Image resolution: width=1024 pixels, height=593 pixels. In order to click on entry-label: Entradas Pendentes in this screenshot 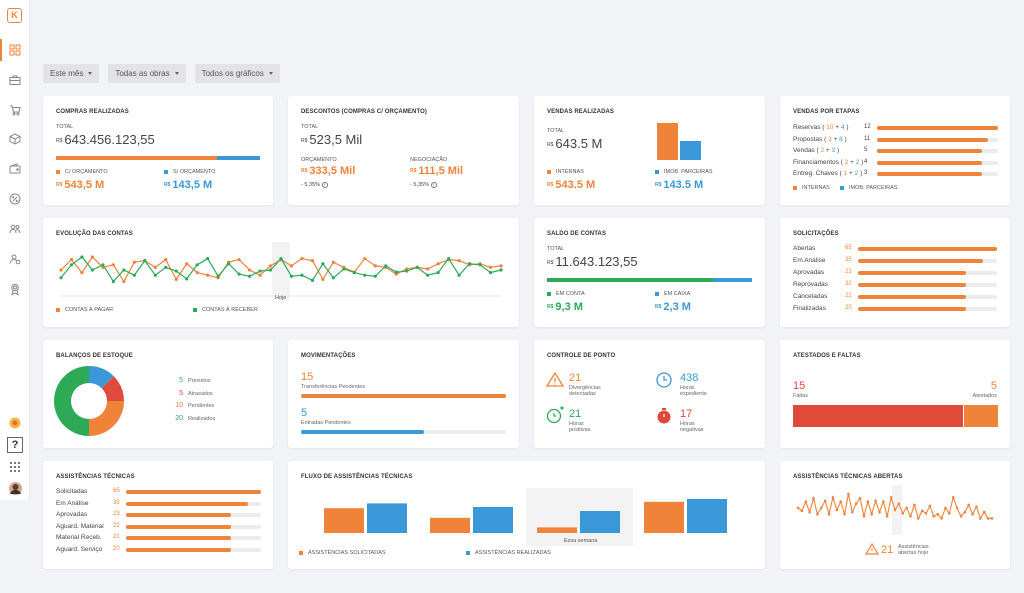, I will do `click(326, 423)`.